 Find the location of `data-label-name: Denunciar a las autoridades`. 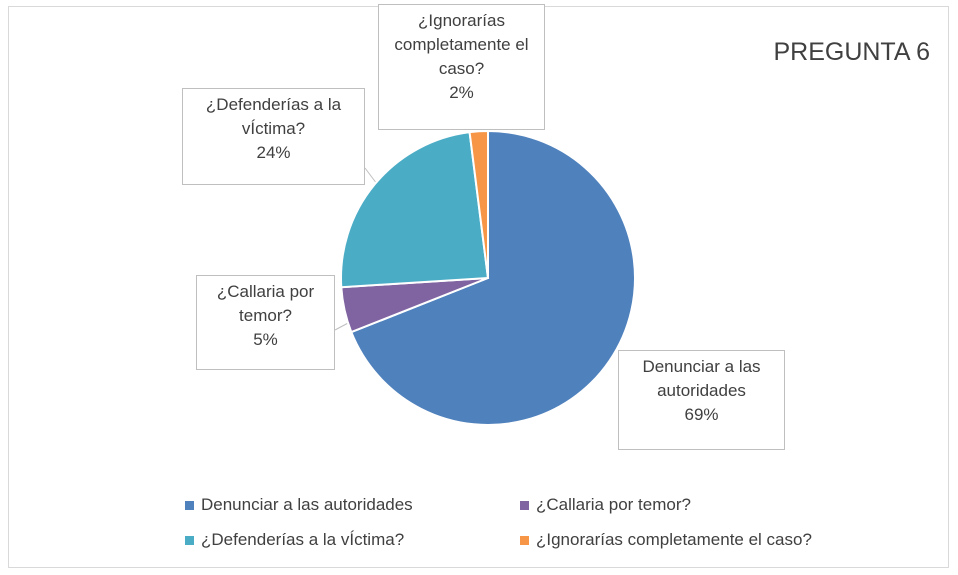

data-label-name: Denunciar a las autoridades is located at coordinates (701, 378).